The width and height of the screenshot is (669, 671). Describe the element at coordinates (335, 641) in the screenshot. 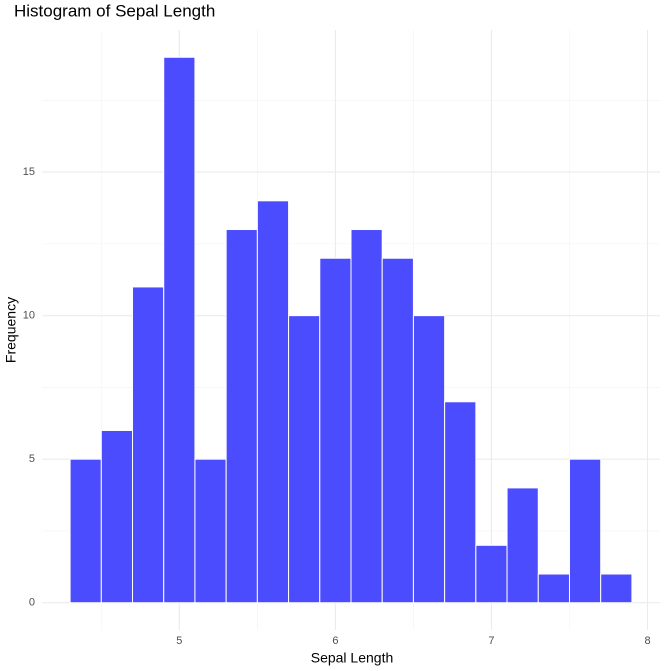

I see `x-tick-label: 6` at that location.